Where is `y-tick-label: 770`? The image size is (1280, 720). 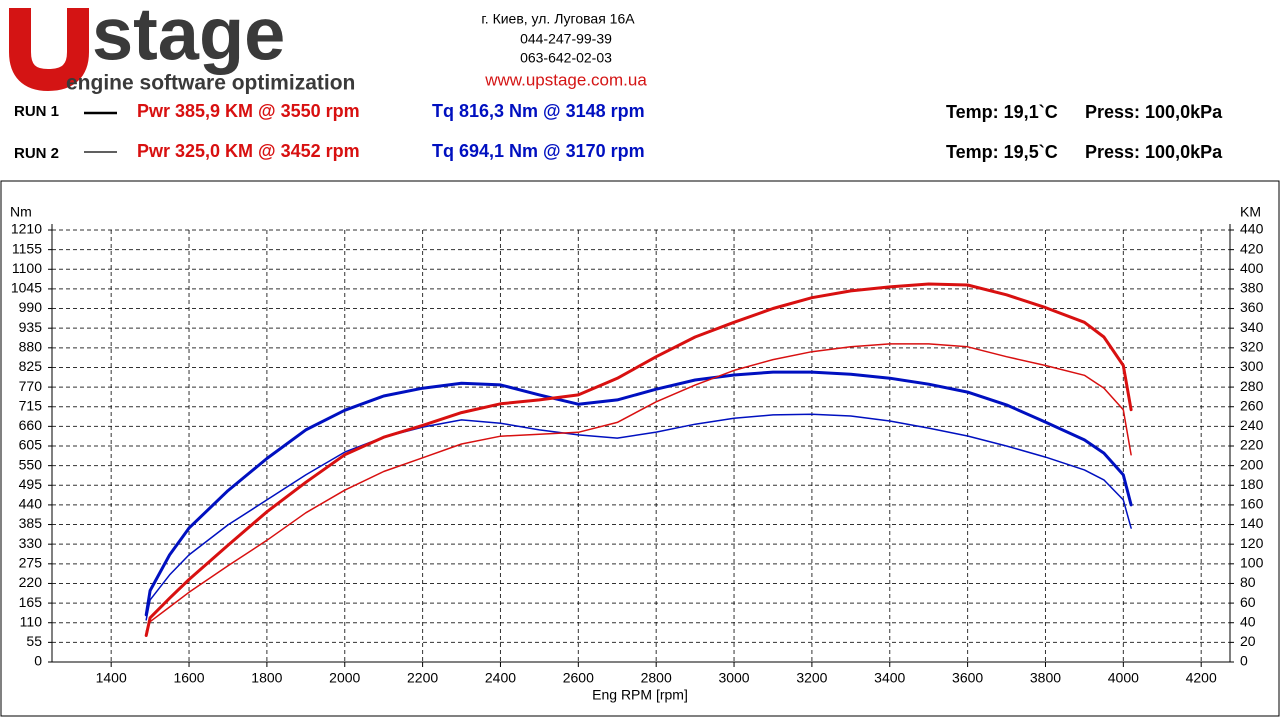 y-tick-label: 770 is located at coordinates (31, 386).